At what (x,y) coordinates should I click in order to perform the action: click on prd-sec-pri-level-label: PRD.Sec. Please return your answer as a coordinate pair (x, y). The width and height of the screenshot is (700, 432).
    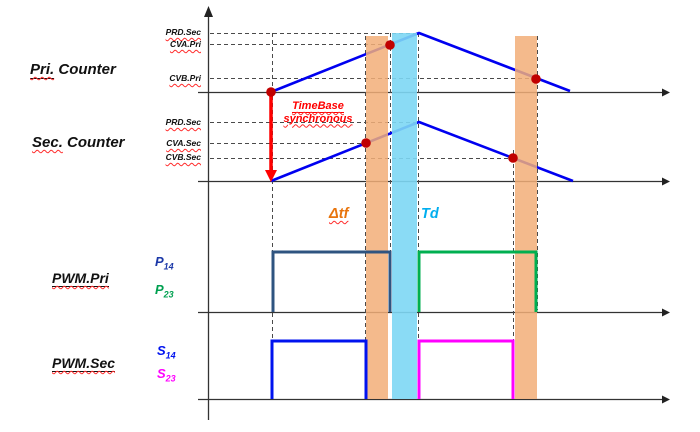
    Looking at the image, I should click on (183, 32).